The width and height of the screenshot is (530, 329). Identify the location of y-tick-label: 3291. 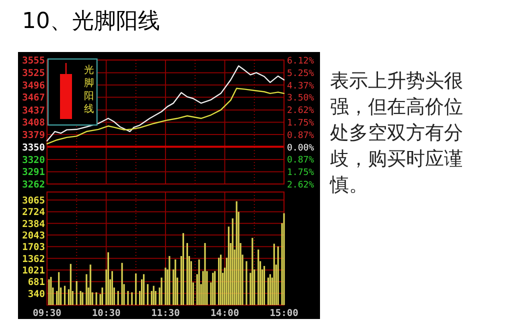
(34, 172).